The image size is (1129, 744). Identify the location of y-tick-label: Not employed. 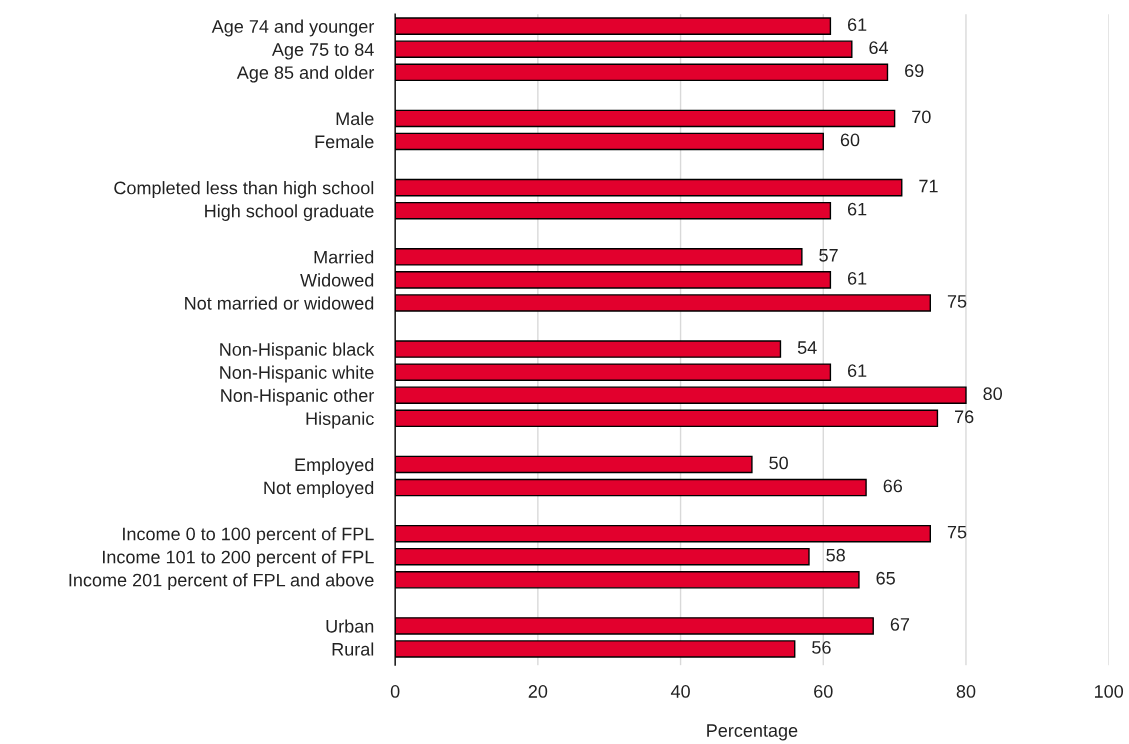
(319, 489).